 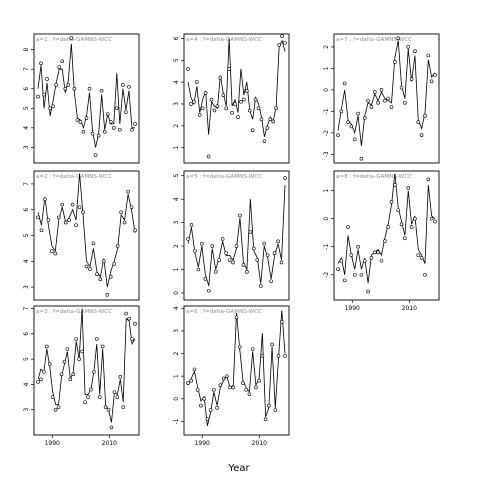 What do you see at coordinates (176, 399) in the screenshot?
I see `y-tick-label: 0` at bounding box center [176, 399].